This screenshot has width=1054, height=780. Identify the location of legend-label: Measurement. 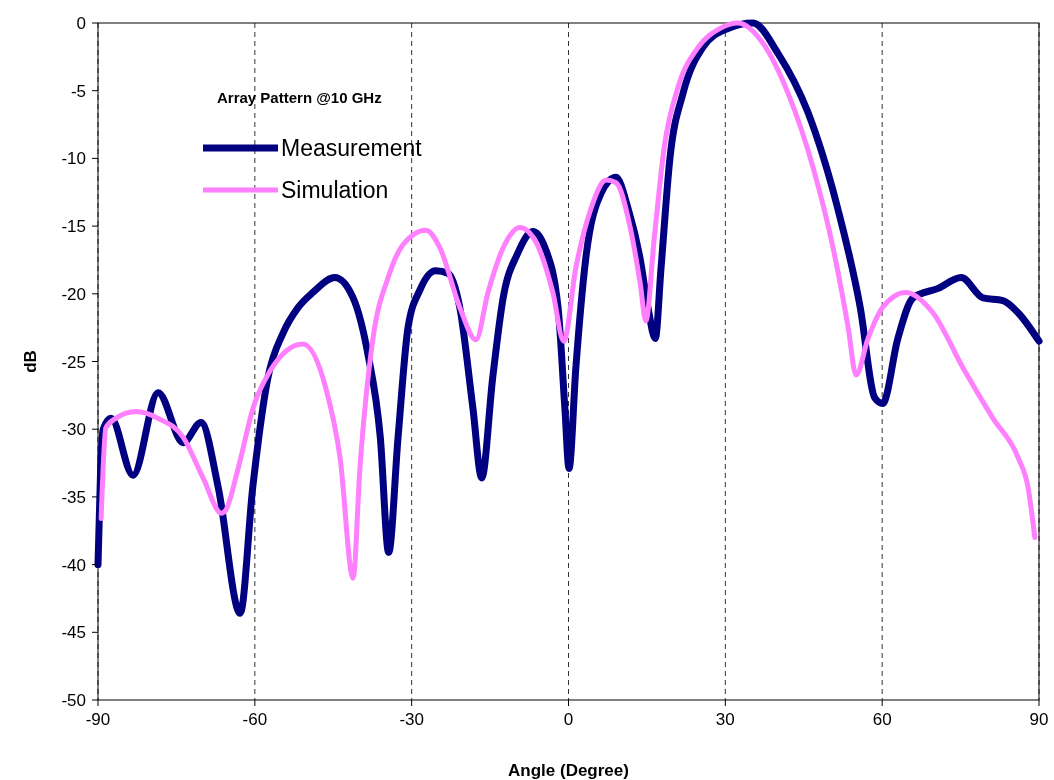
(352, 148).